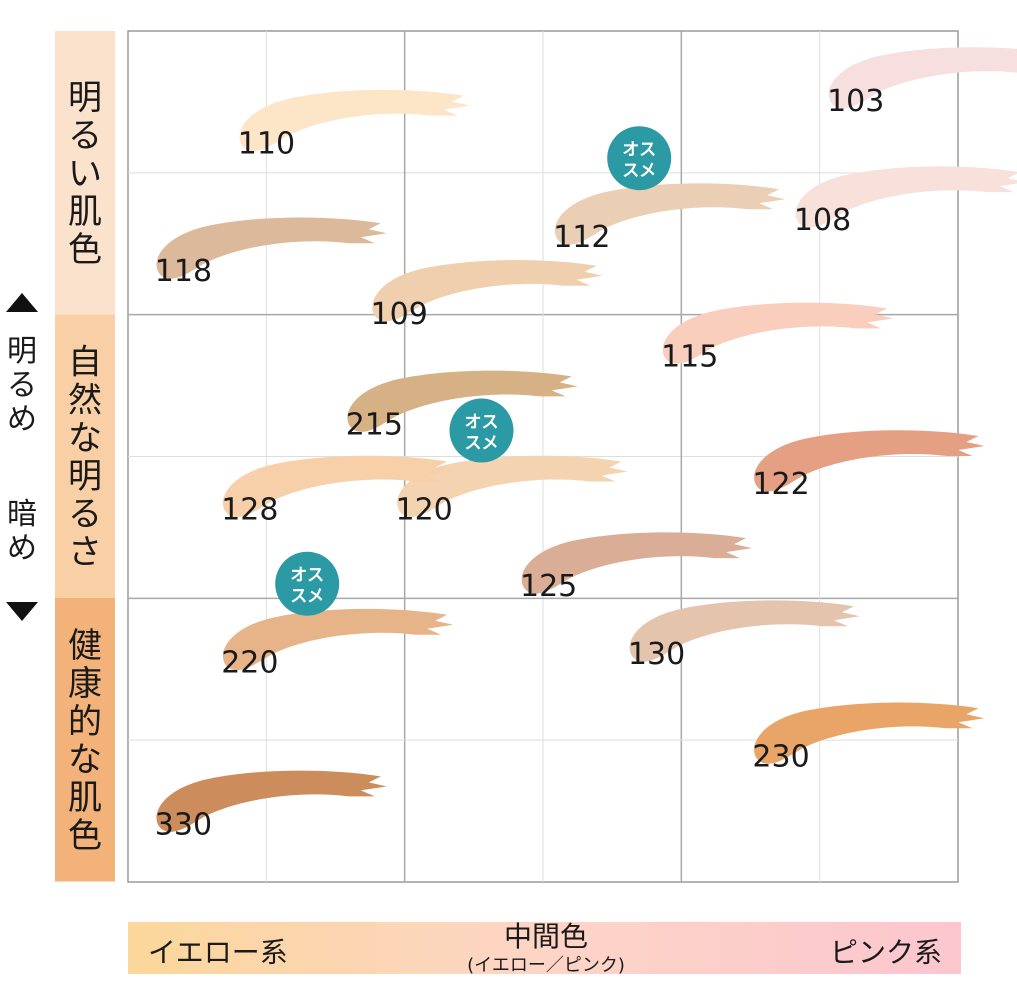 This screenshot has width=1017, height=982. I want to click on up-arrow-icon, so click(22, 302).